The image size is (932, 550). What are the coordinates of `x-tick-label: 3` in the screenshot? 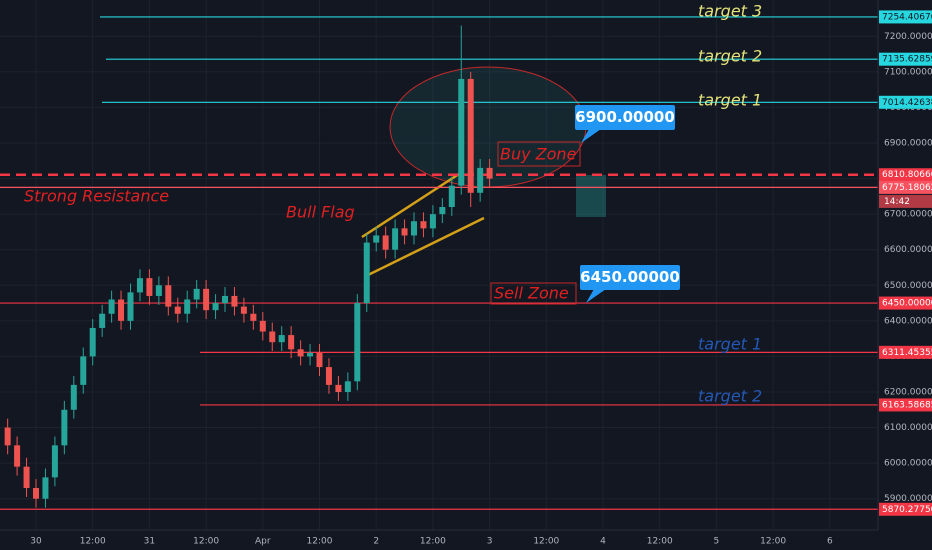 It's located at (490, 542).